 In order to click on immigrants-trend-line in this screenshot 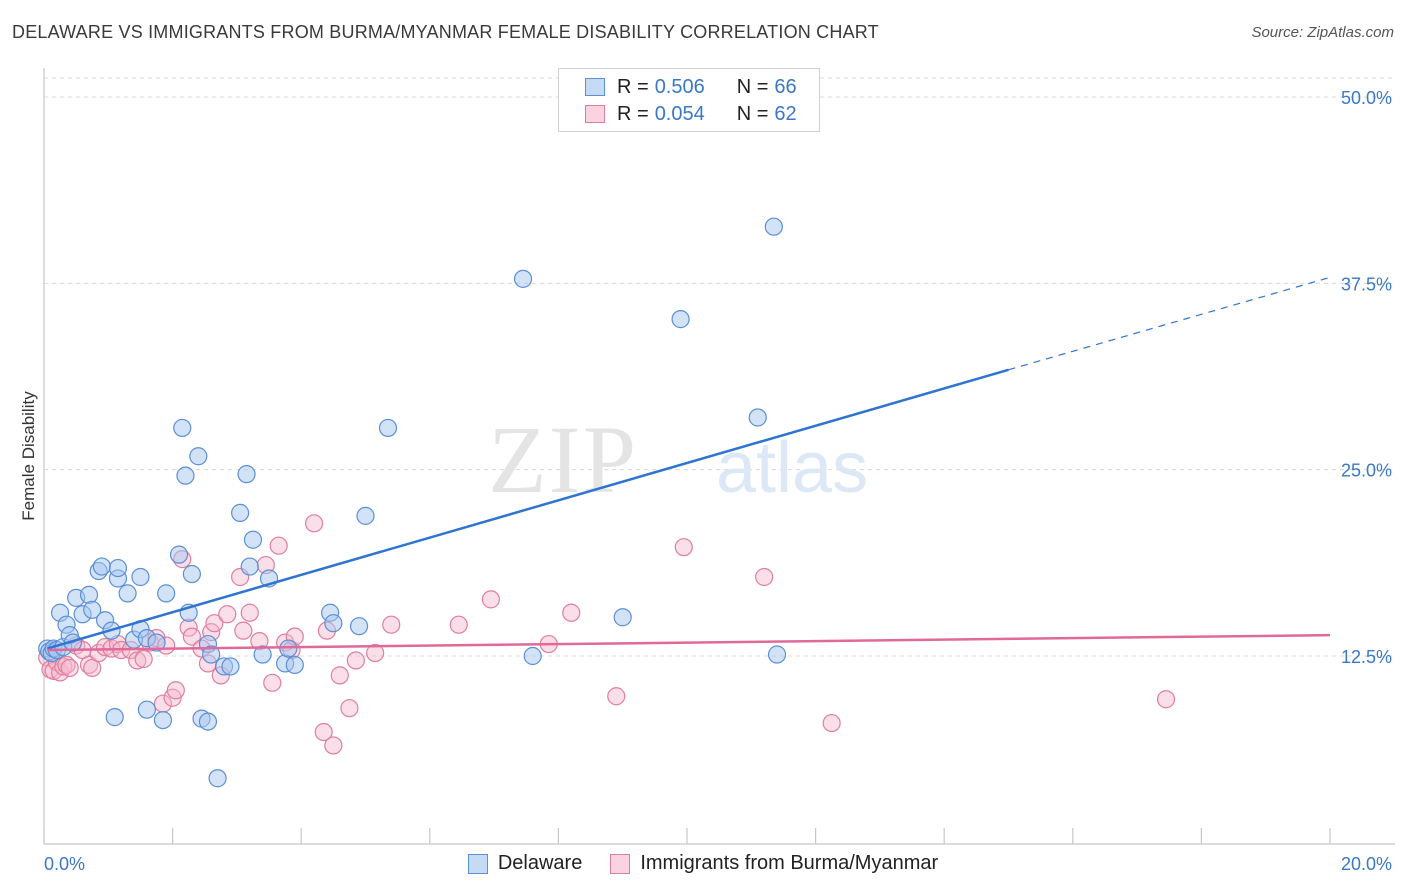, I will do `click(689, 642)`.